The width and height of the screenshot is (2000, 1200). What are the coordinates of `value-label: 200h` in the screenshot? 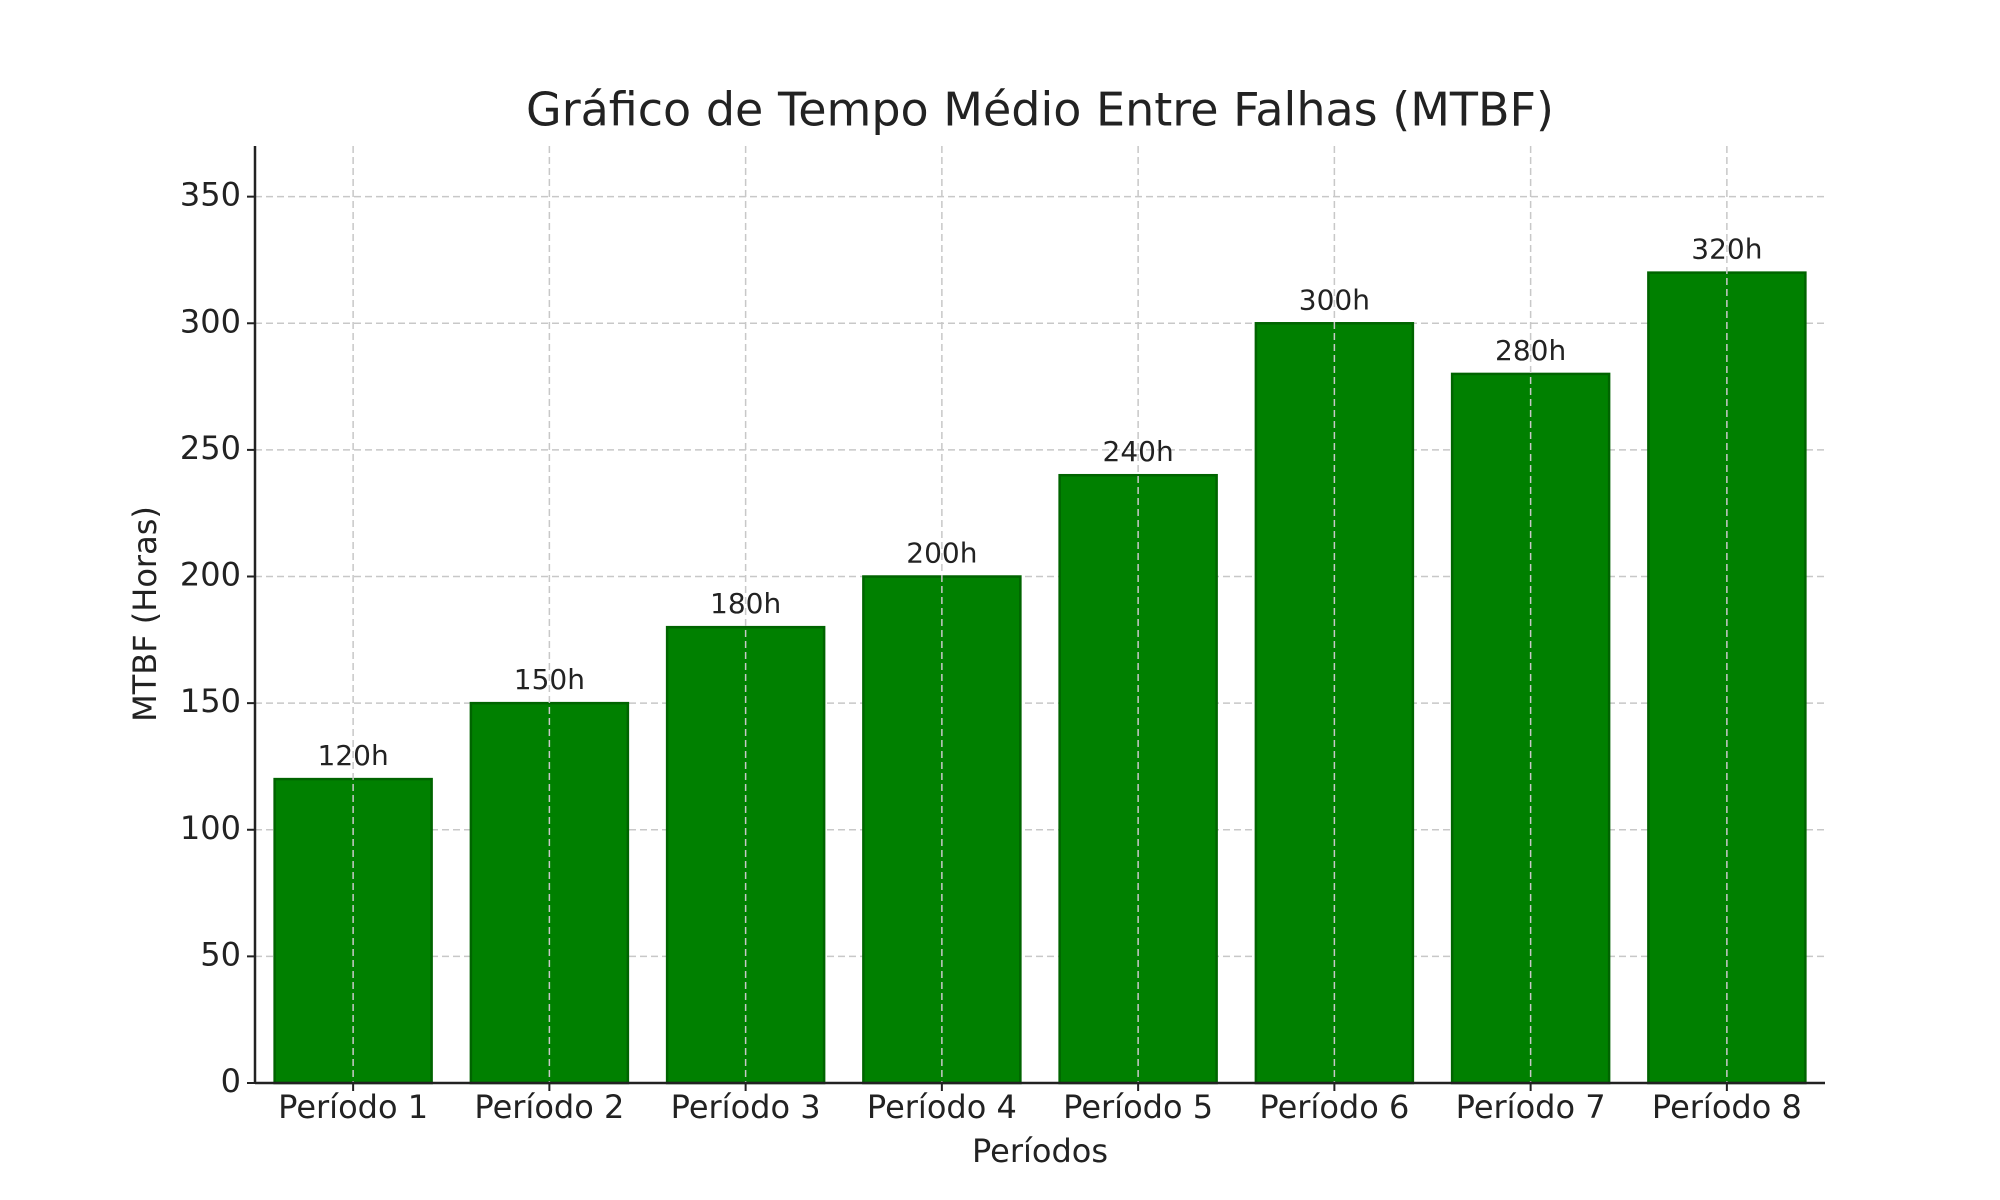 It's located at (941, 553).